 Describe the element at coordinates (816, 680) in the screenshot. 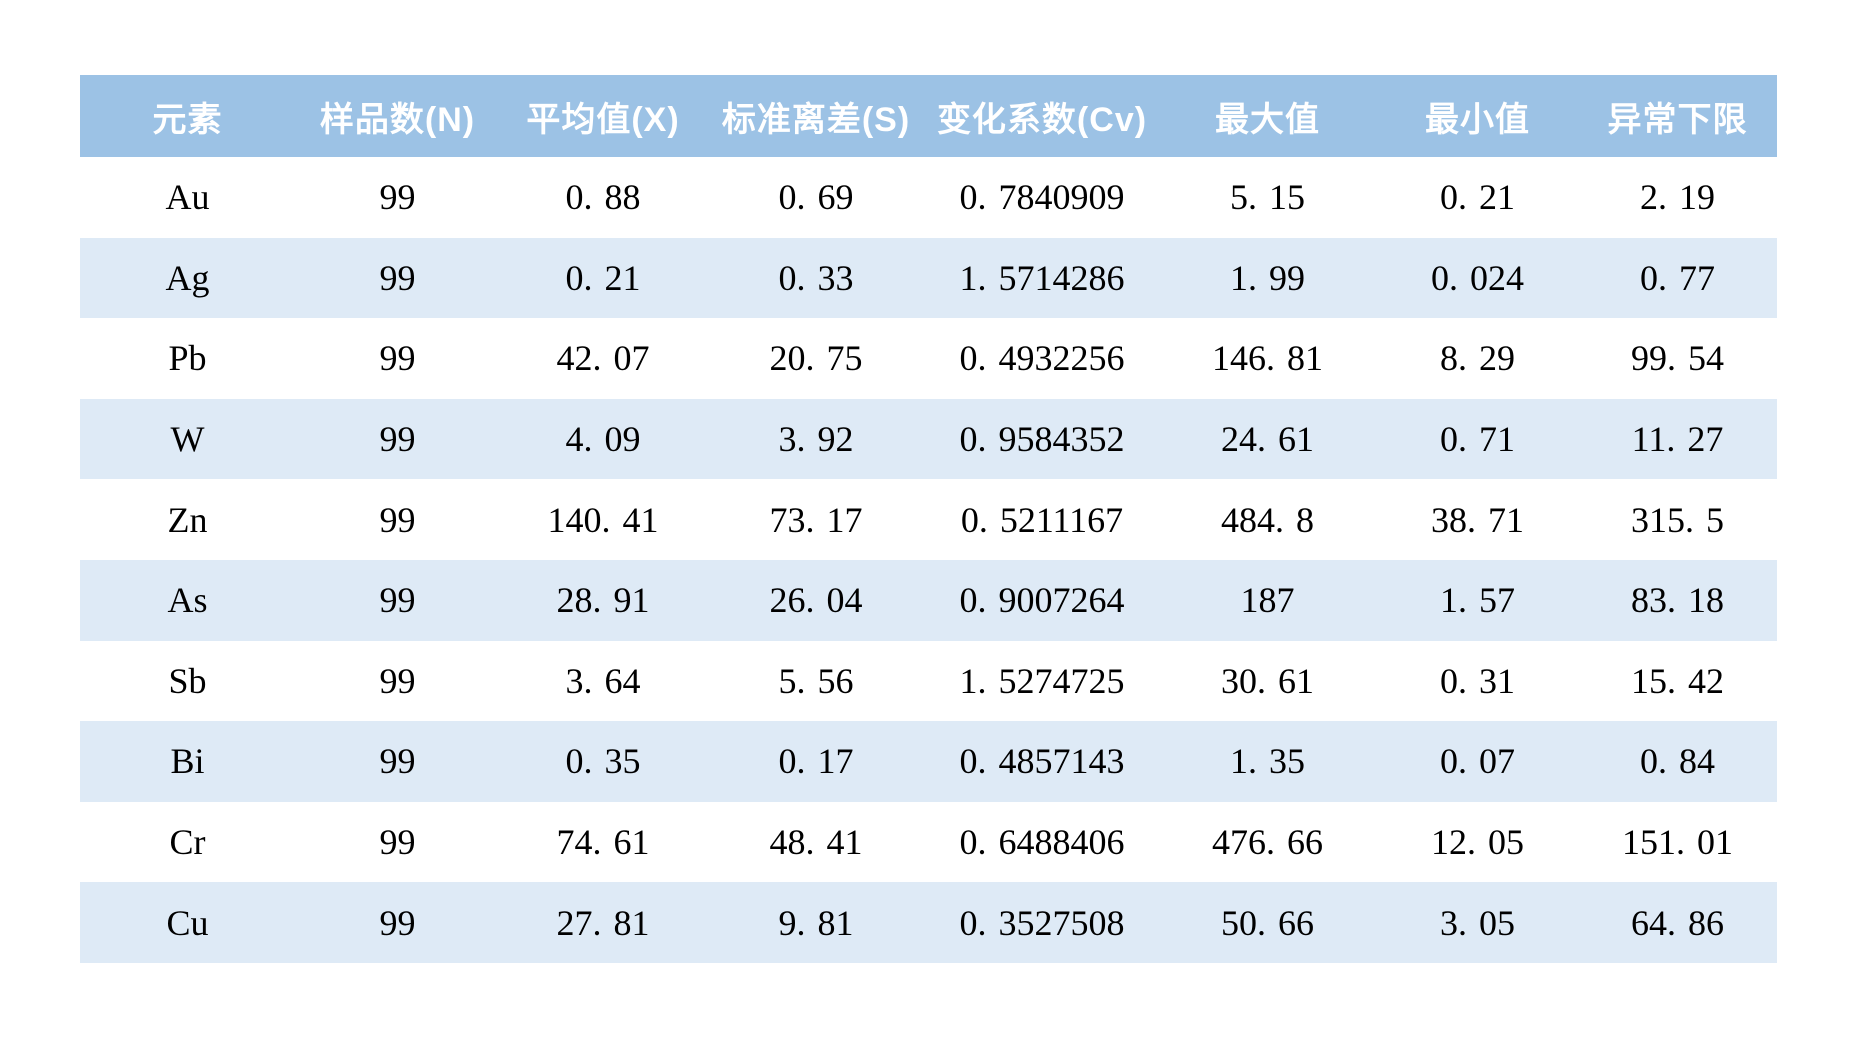

I see `cell-std-deviation: 5. 56` at that location.